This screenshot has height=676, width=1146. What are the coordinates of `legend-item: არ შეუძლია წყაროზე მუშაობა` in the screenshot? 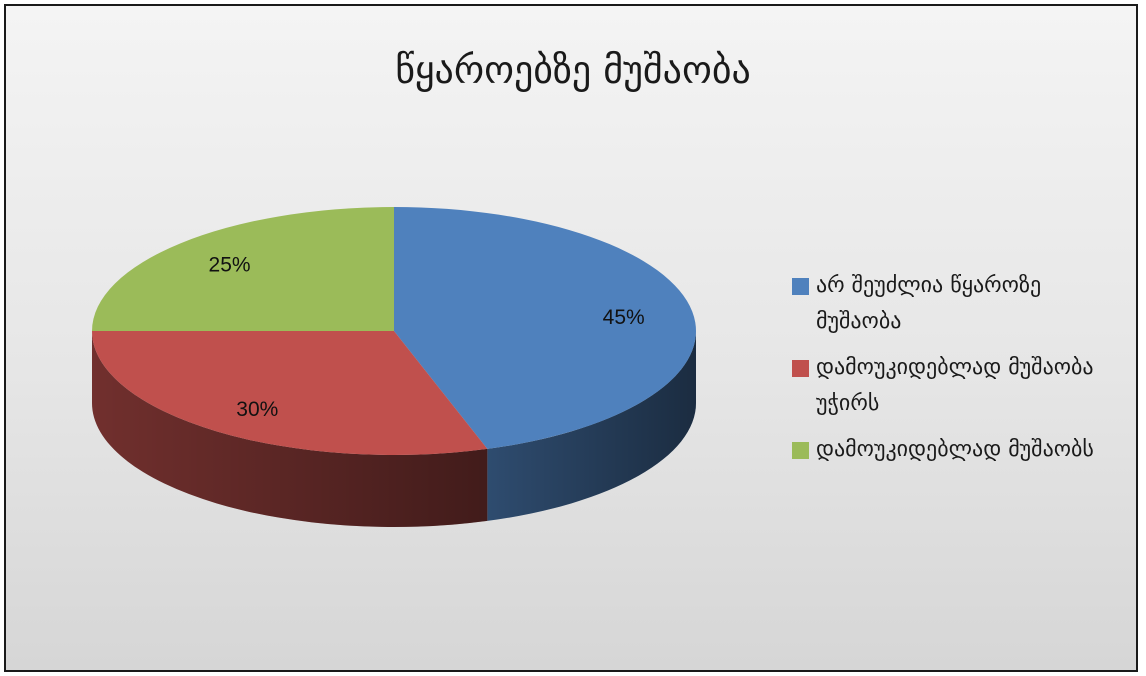 It's located at (962, 304).